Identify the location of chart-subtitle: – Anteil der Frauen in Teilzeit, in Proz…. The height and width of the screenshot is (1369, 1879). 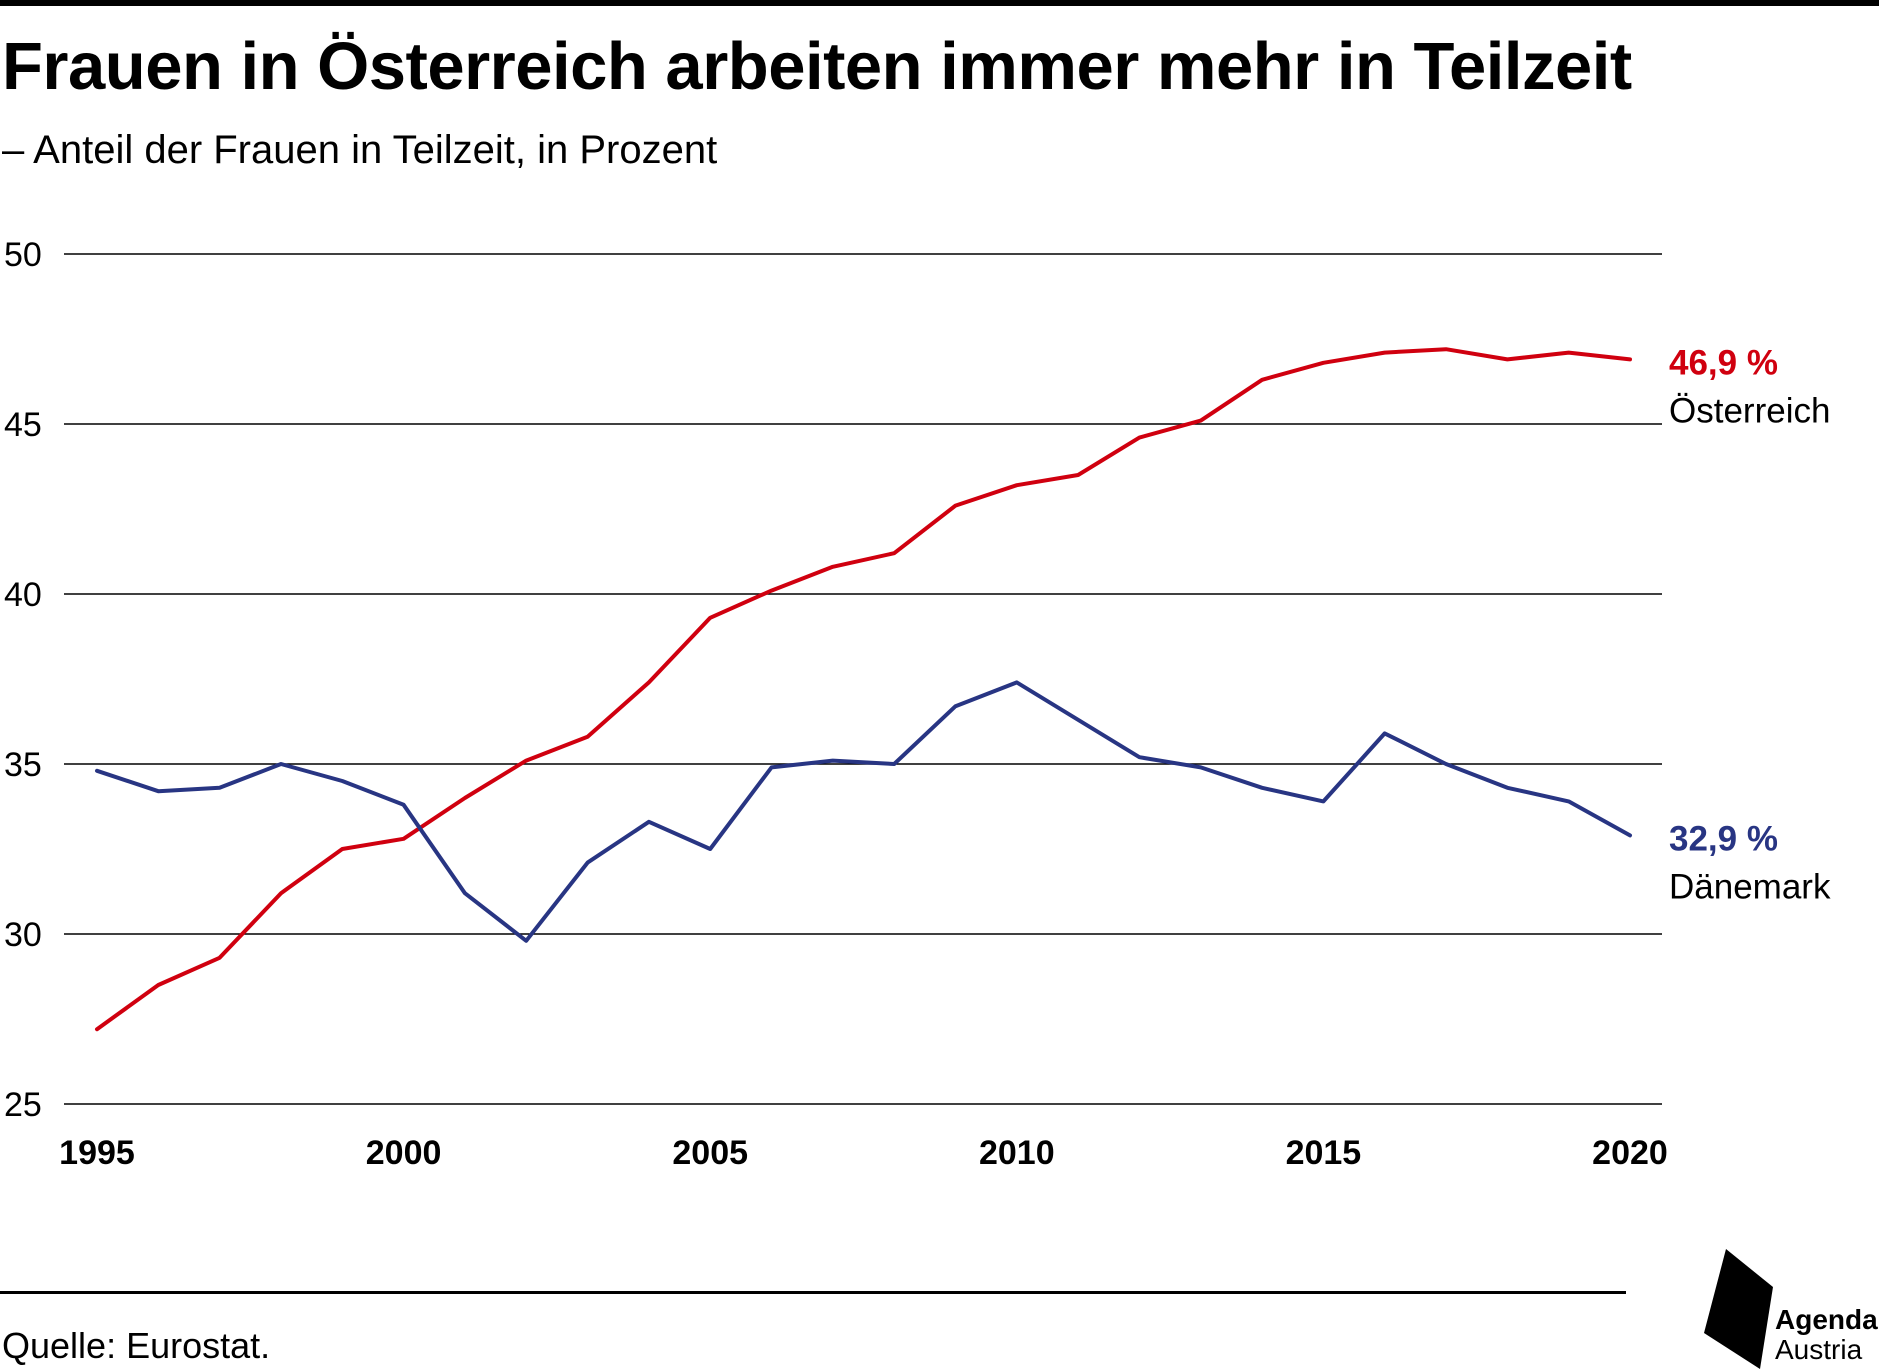
(360, 150).